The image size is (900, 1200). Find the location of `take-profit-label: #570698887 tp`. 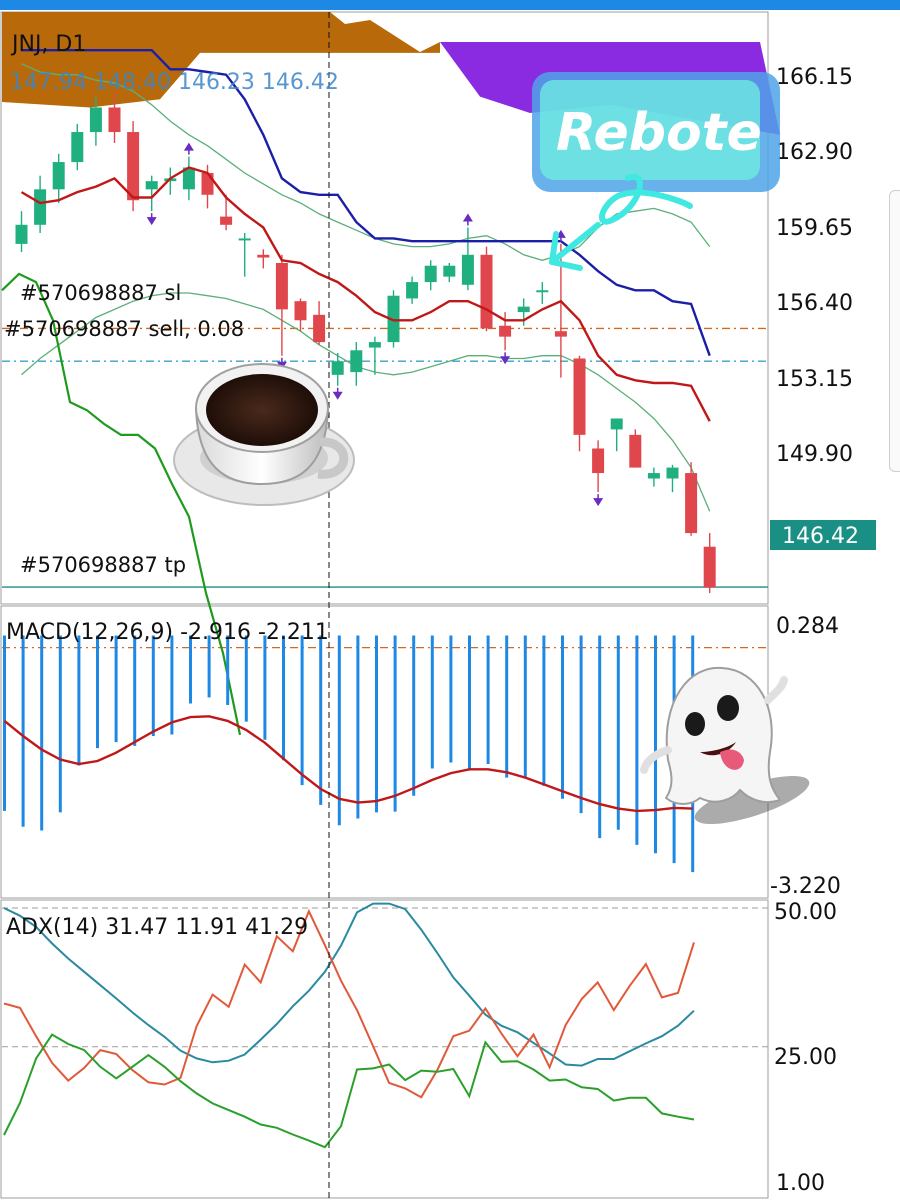

take-profit-label: #570698887 tp is located at coordinates (103, 565).